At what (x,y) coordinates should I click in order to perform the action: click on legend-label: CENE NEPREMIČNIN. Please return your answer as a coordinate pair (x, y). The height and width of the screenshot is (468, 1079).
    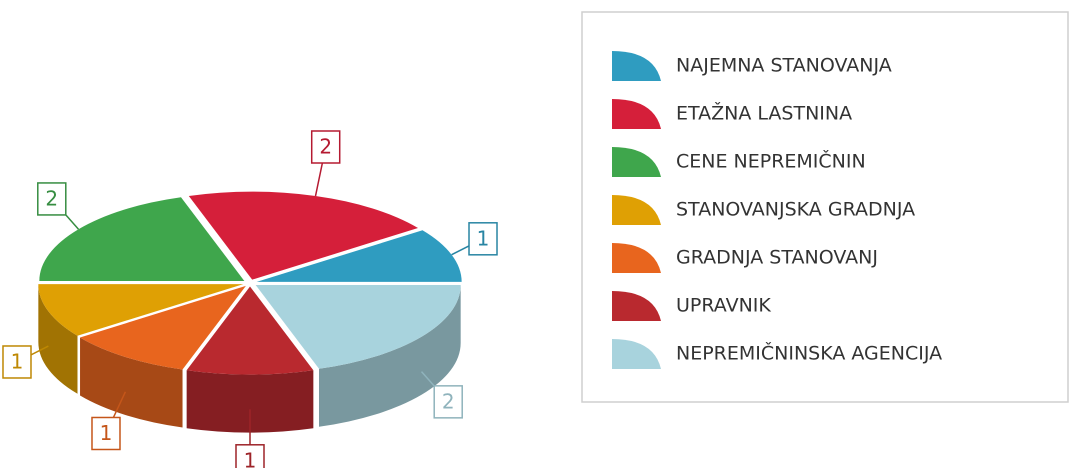
    Looking at the image, I should click on (771, 161).